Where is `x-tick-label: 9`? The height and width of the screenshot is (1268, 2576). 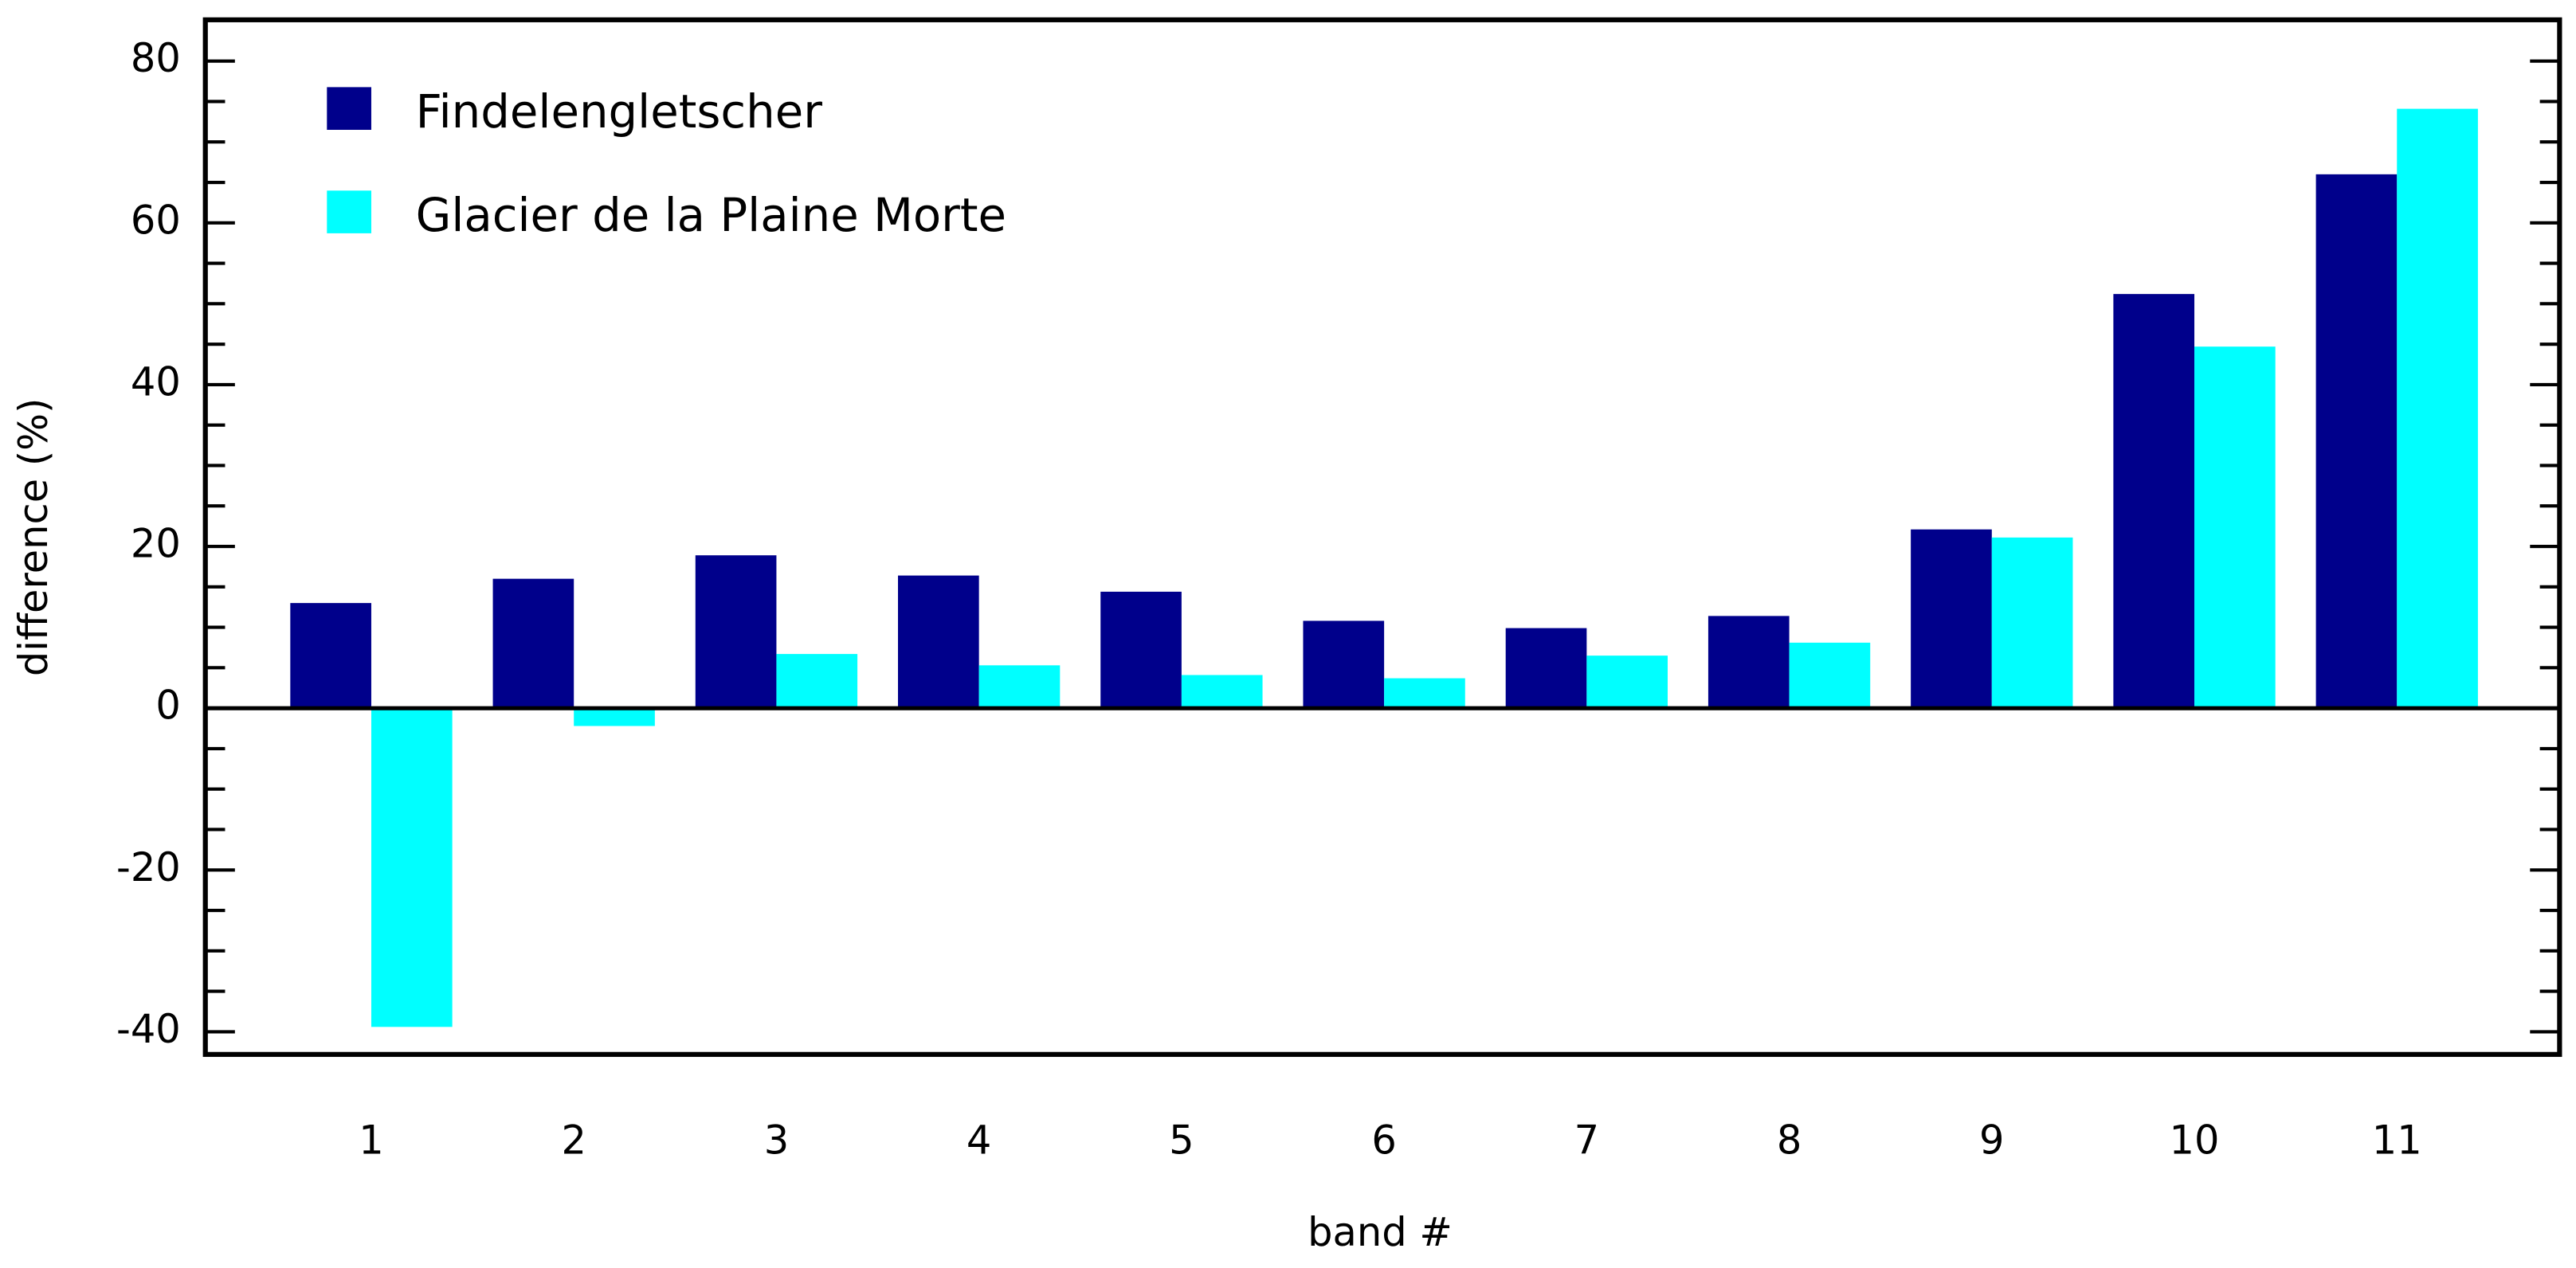
x-tick-label: 9 is located at coordinates (1991, 1140).